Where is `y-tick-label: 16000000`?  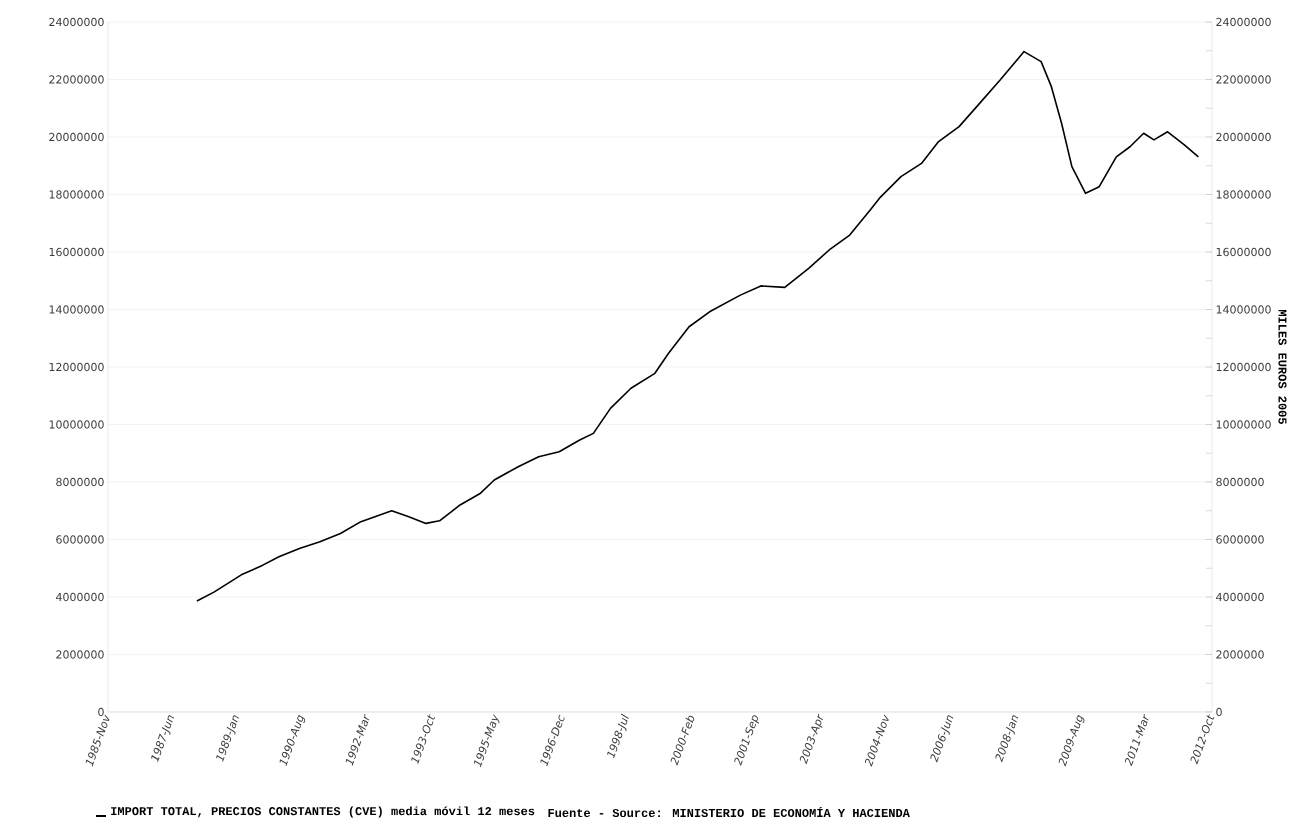 y-tick-label: 16000000 is located at coordinates (76, 252).